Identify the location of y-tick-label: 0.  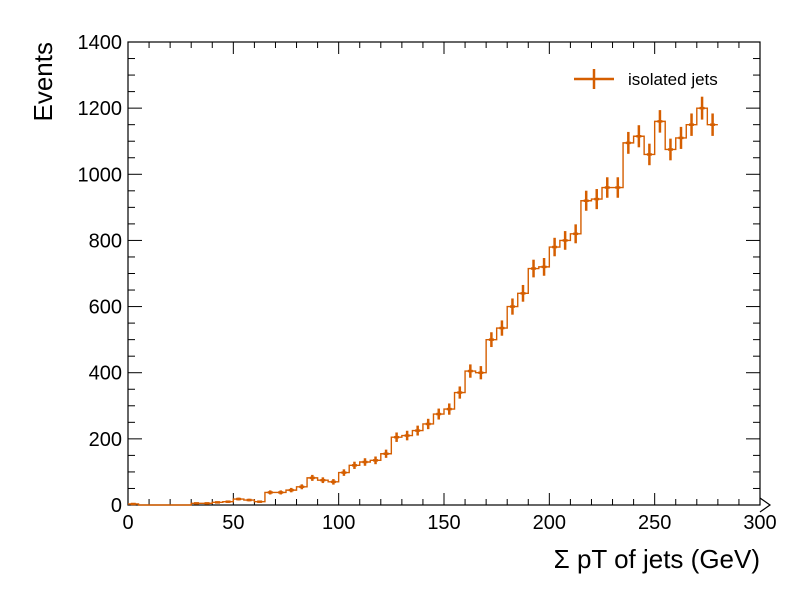
(116, 506).